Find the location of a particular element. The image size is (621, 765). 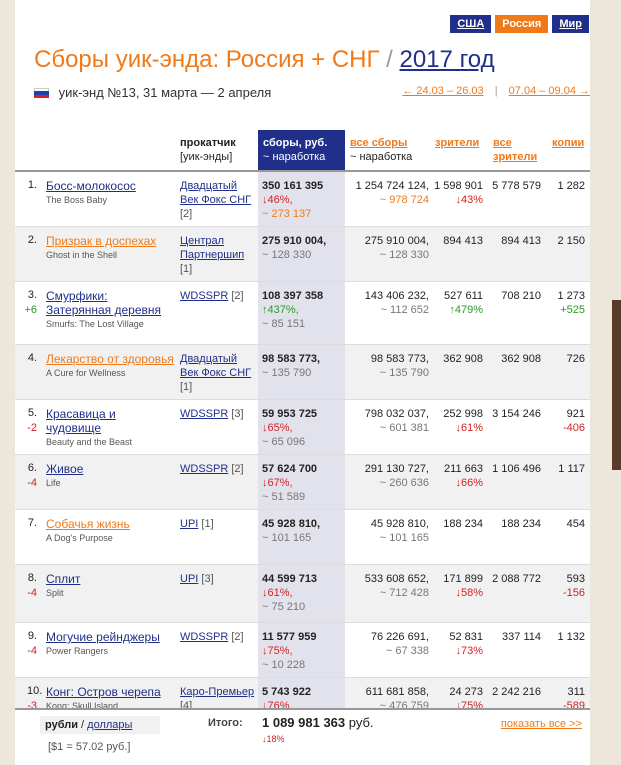

prev-weekend-link: ← 24.03 – 26.03 is located at coordinates (443, 91).